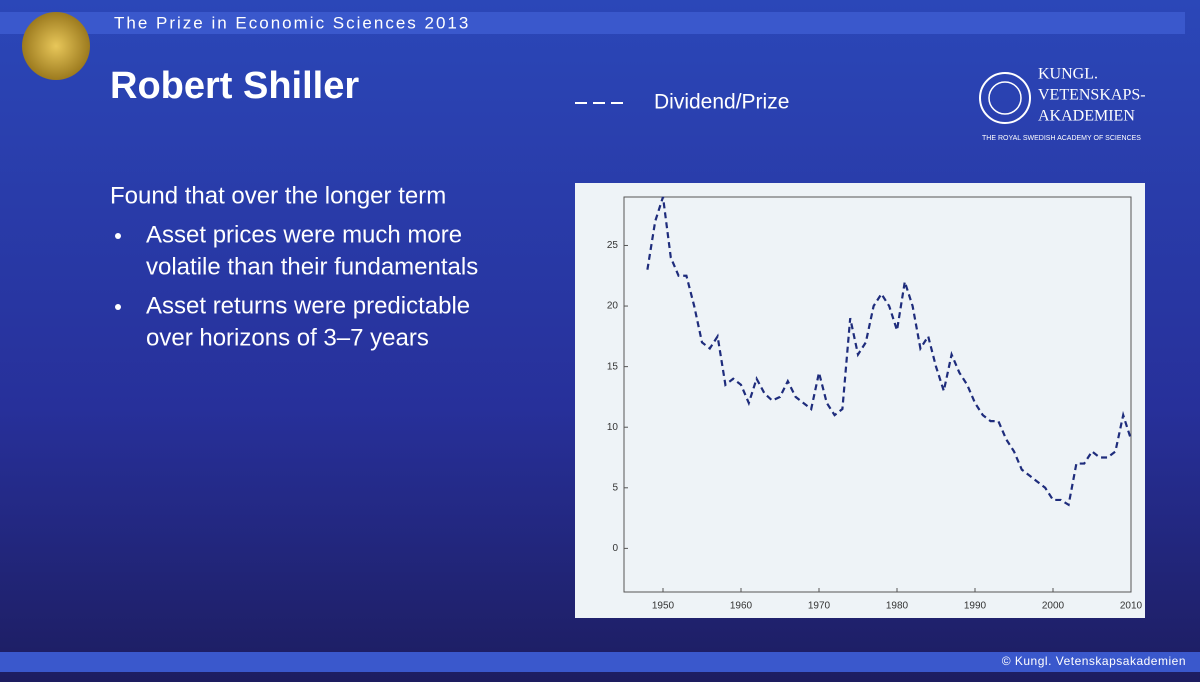 This screenshot has width=1200, height=687. I want to click on footer-bar, so click(600, 662).